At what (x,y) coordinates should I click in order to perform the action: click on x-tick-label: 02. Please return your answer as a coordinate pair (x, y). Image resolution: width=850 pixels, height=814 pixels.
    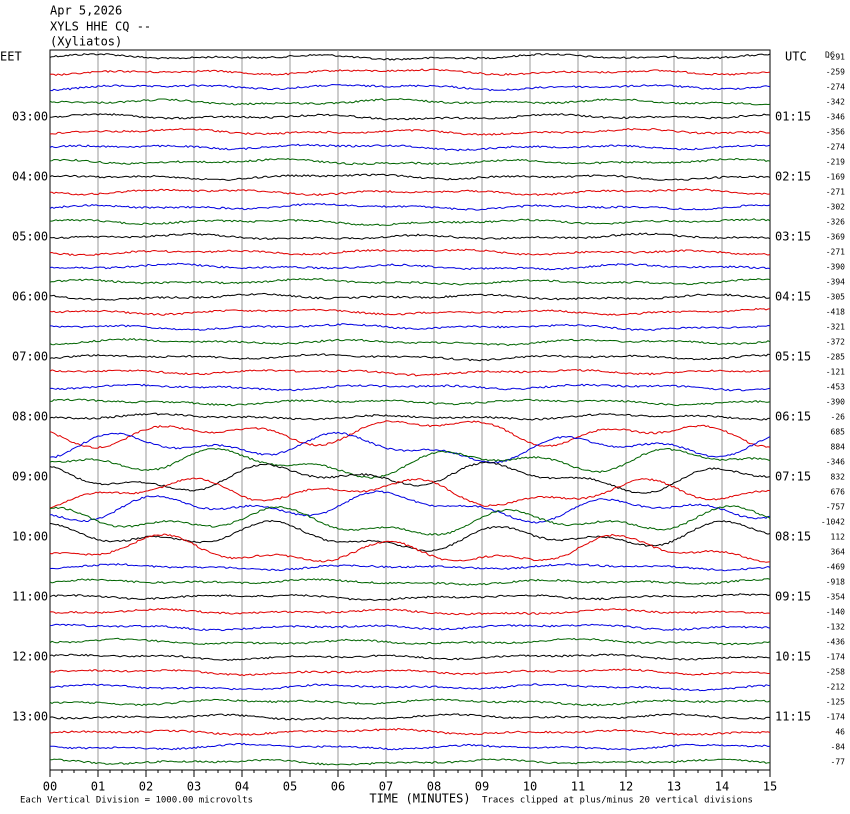
    Looking at the image, I should click on (146, 787).